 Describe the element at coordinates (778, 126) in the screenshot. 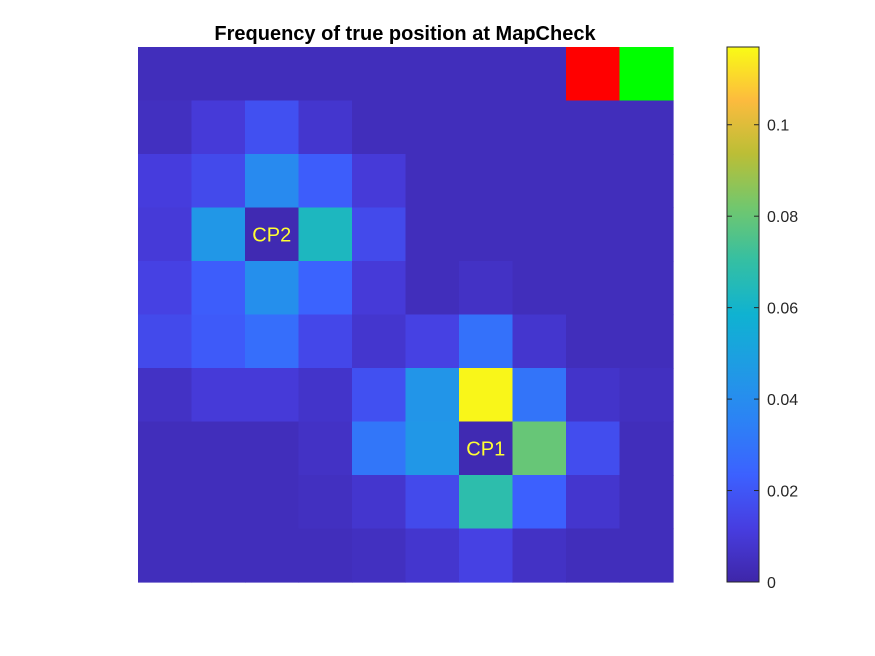

I see `colorbar-tick-label: 0.1` at that location.